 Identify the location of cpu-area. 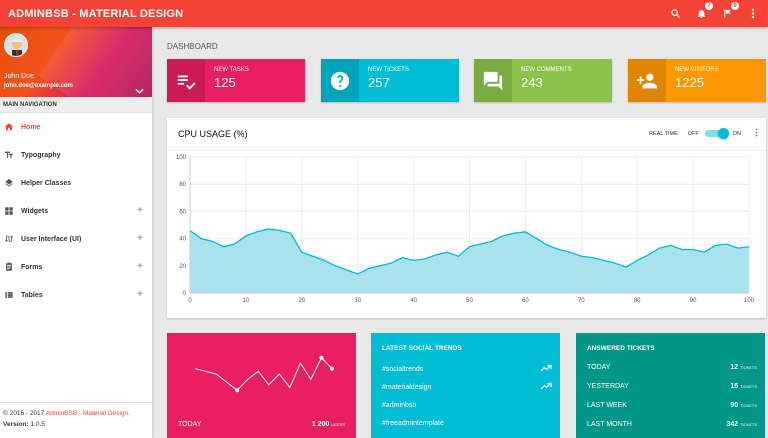
(469, 261).